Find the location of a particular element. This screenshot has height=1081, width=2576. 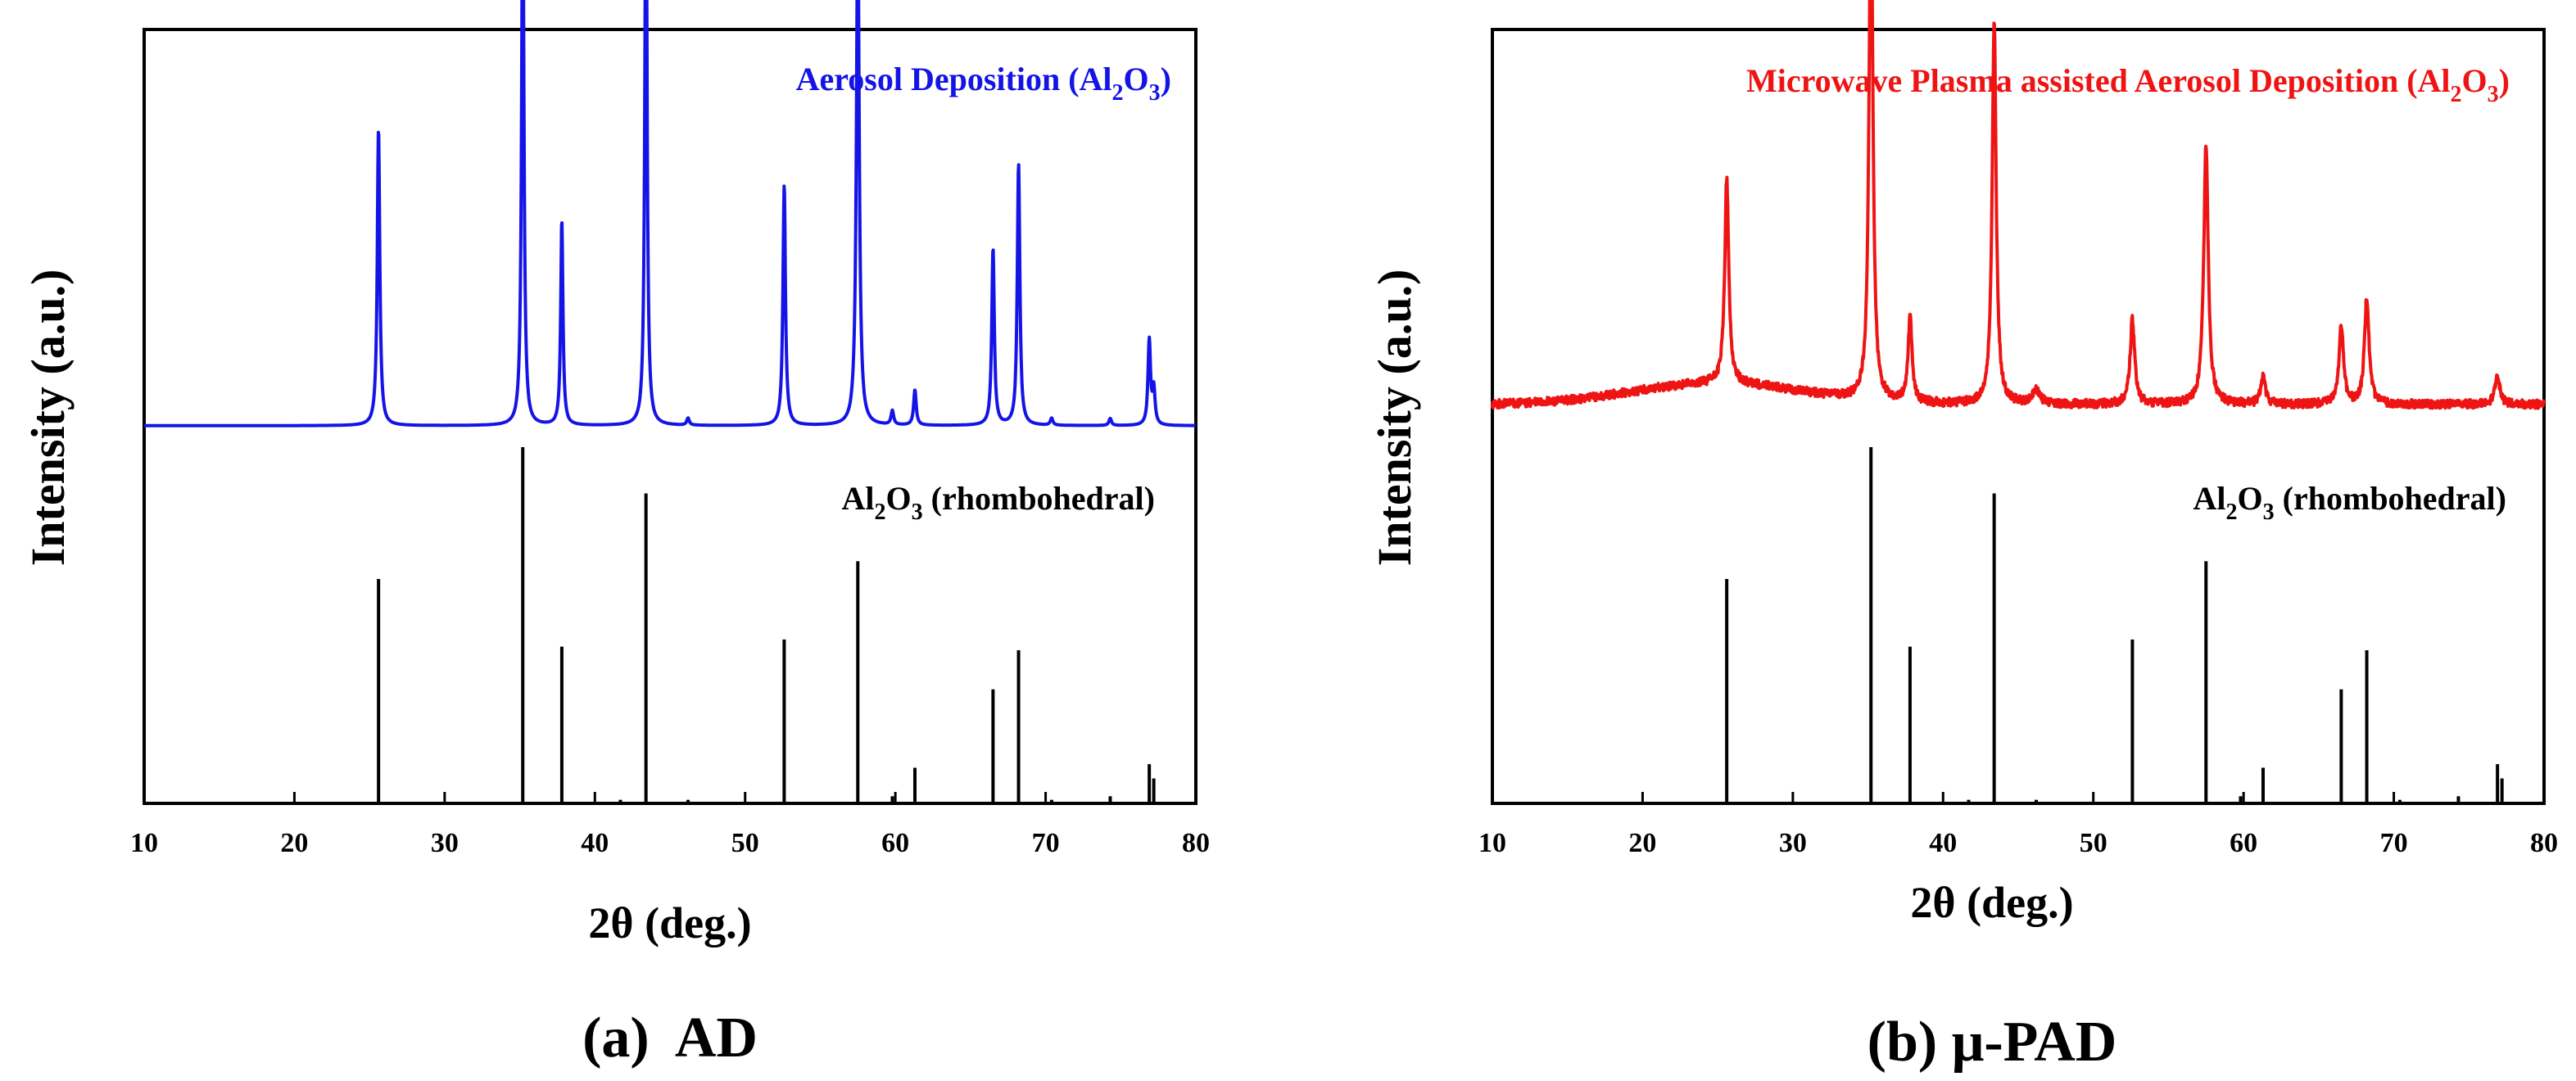

panel-a-caption: (a) AD is located at coordinates (670, 1038).